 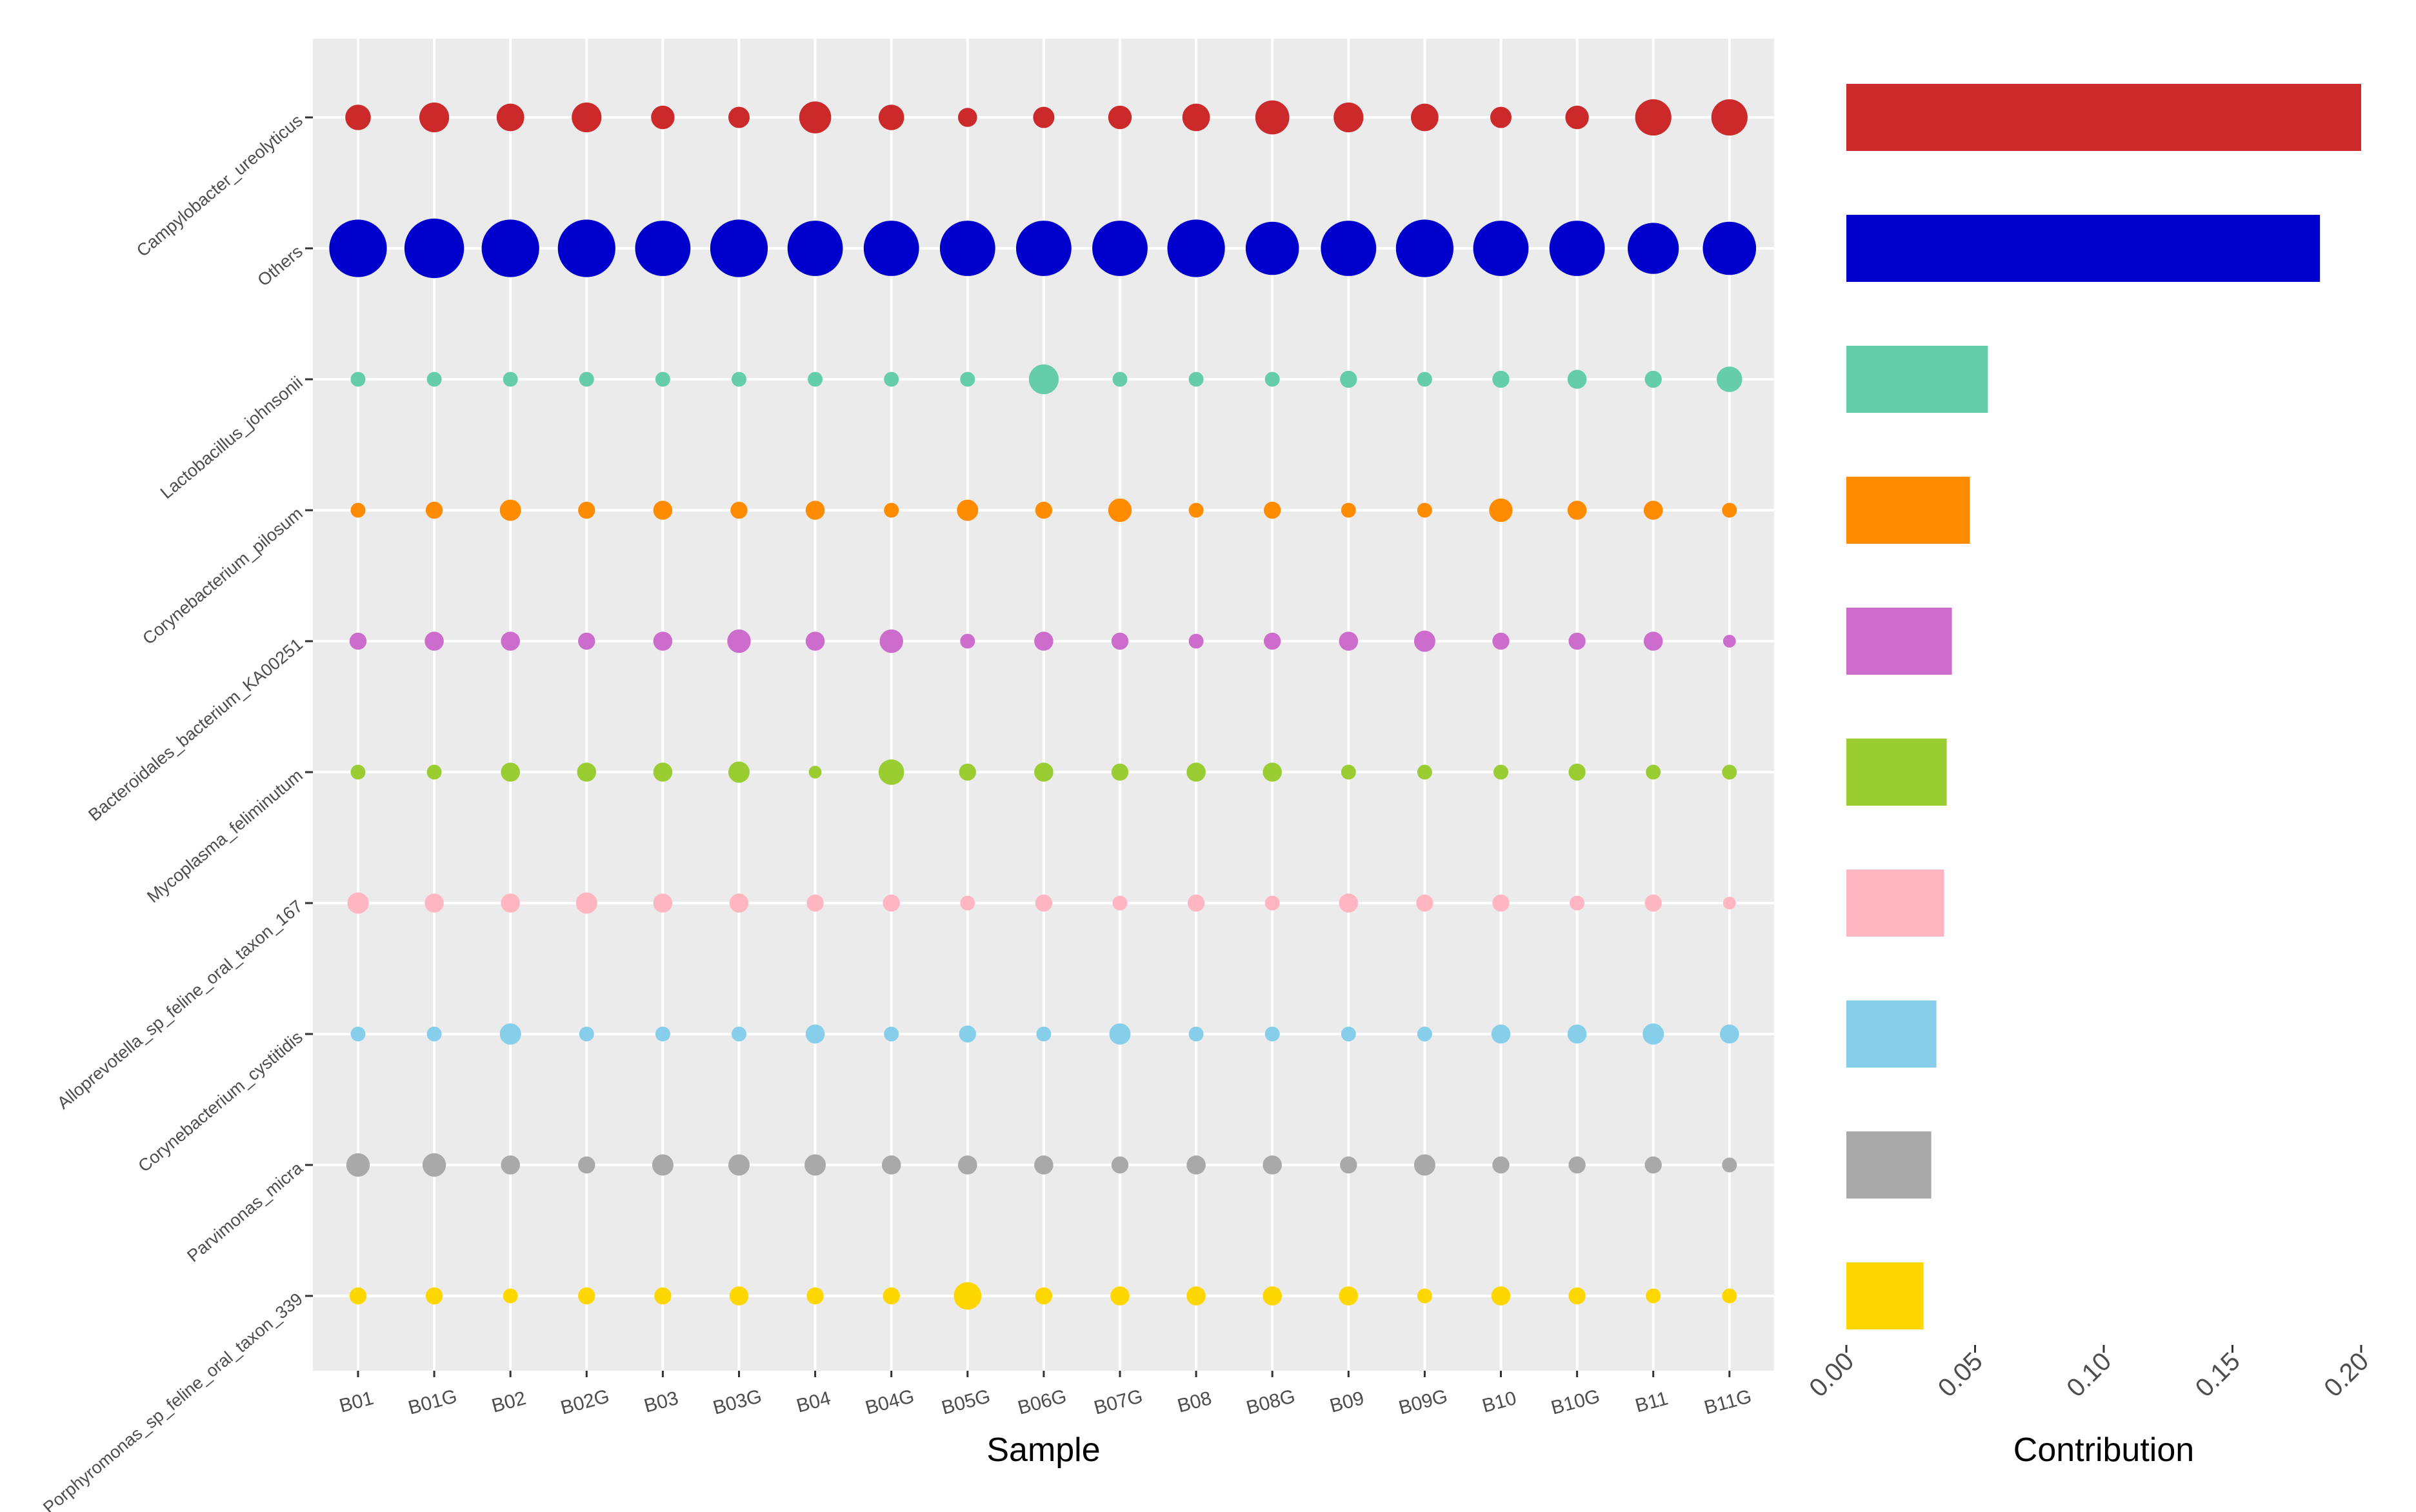 What do you see at coordinates (509, 1403) in the screenshot?
I see `x-tick-label: B02` at bounding box center [509, 1403].